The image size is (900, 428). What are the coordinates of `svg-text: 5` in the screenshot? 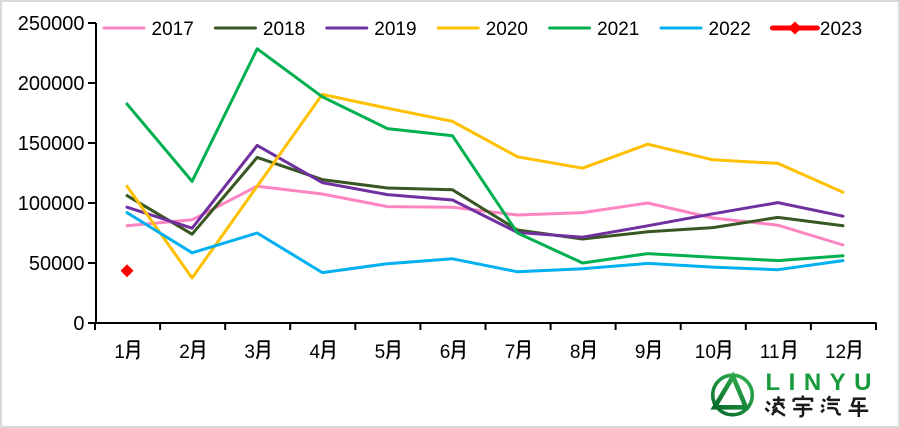 It's located at (380, 352).